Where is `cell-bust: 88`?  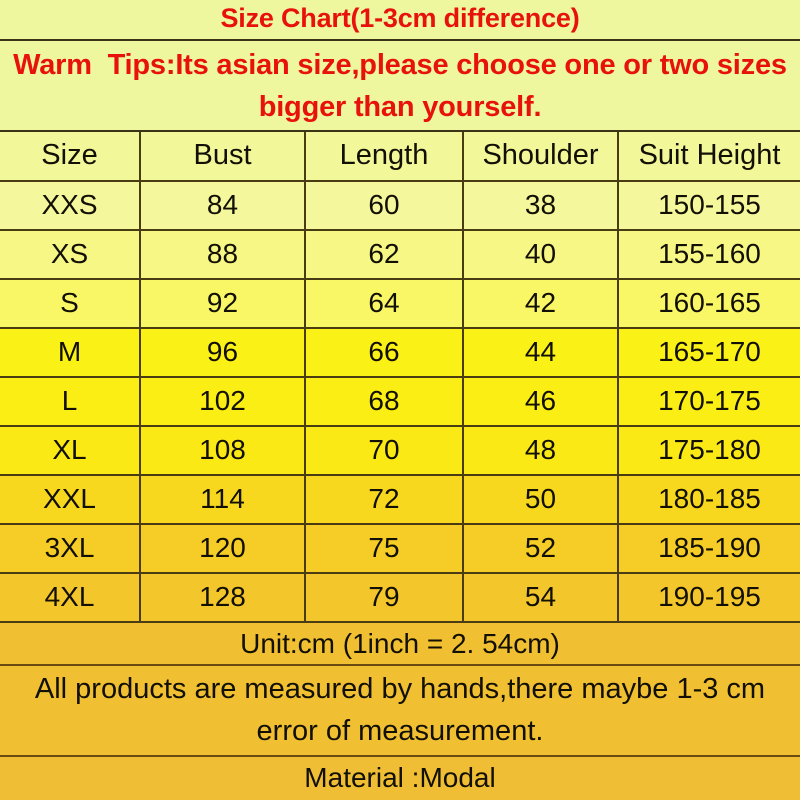 cell-bust: 88 is located at coordinates (223, 254).